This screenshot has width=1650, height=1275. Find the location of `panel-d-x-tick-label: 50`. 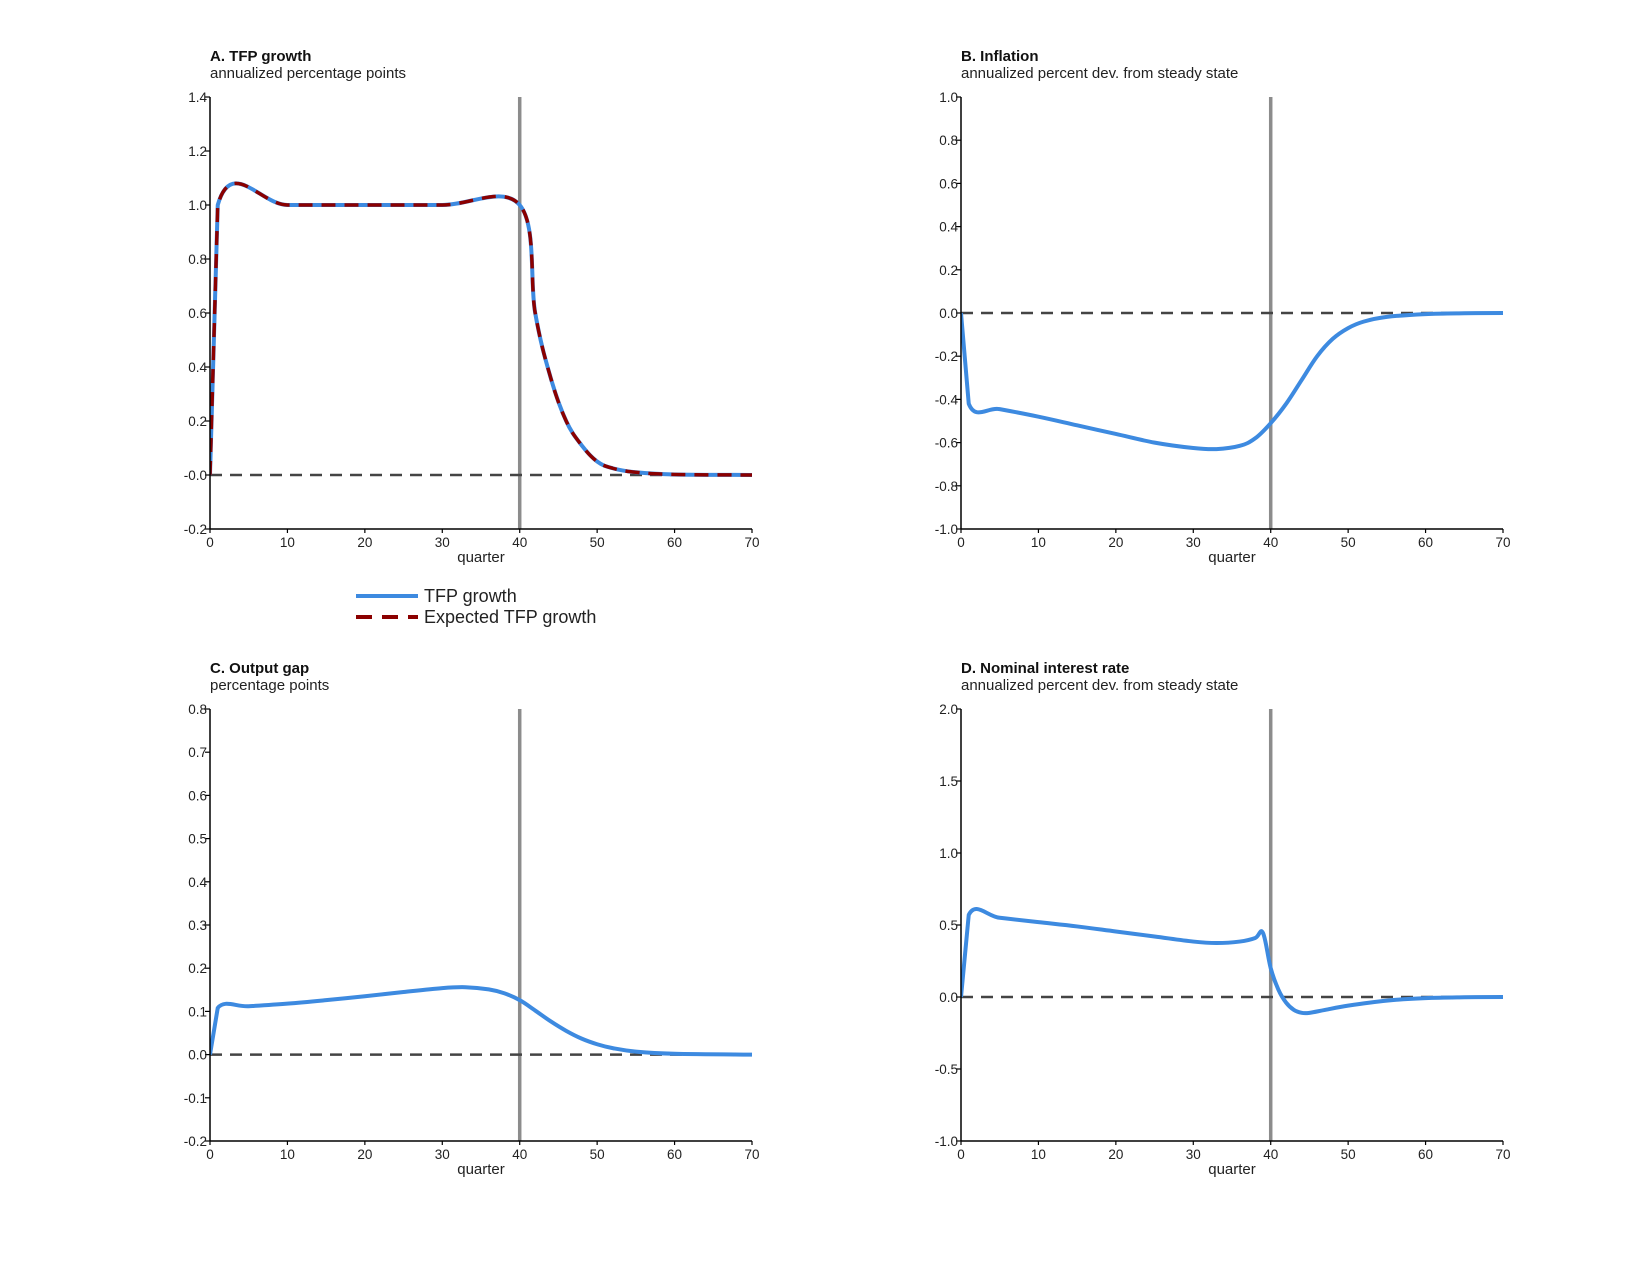

panel-d-x-tick-label: 50 is located at coordinates (1348, 1154).